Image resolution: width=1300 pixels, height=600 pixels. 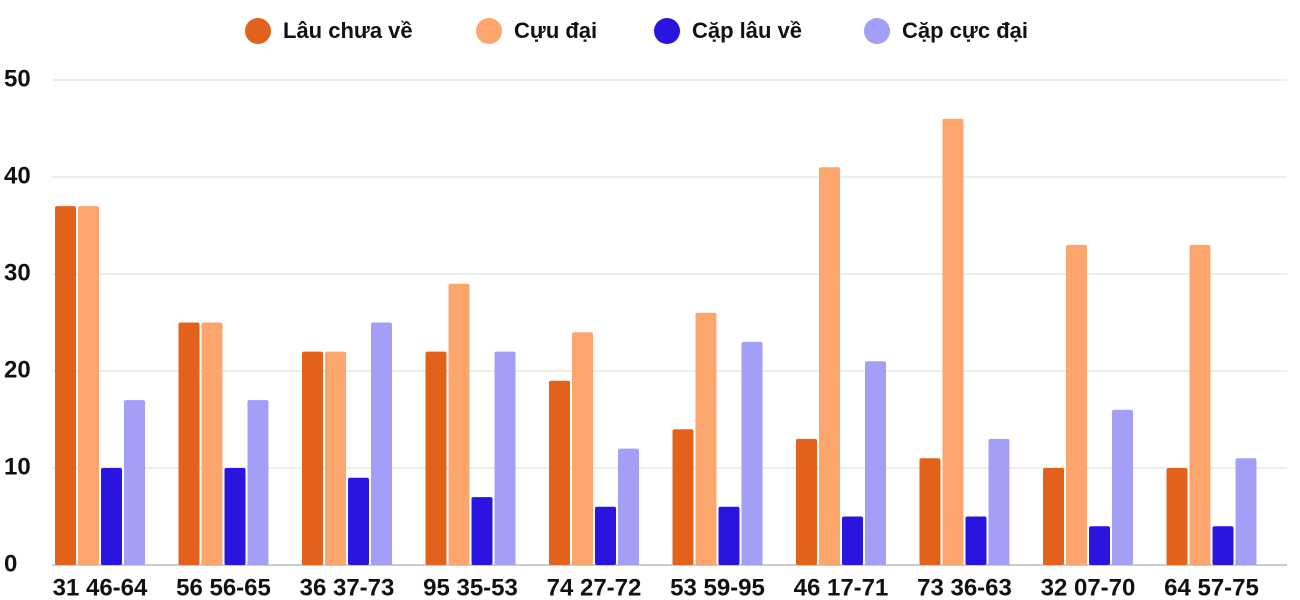 I want to click on legend-label: Cặp cực đại, so click(x=965, y=30).